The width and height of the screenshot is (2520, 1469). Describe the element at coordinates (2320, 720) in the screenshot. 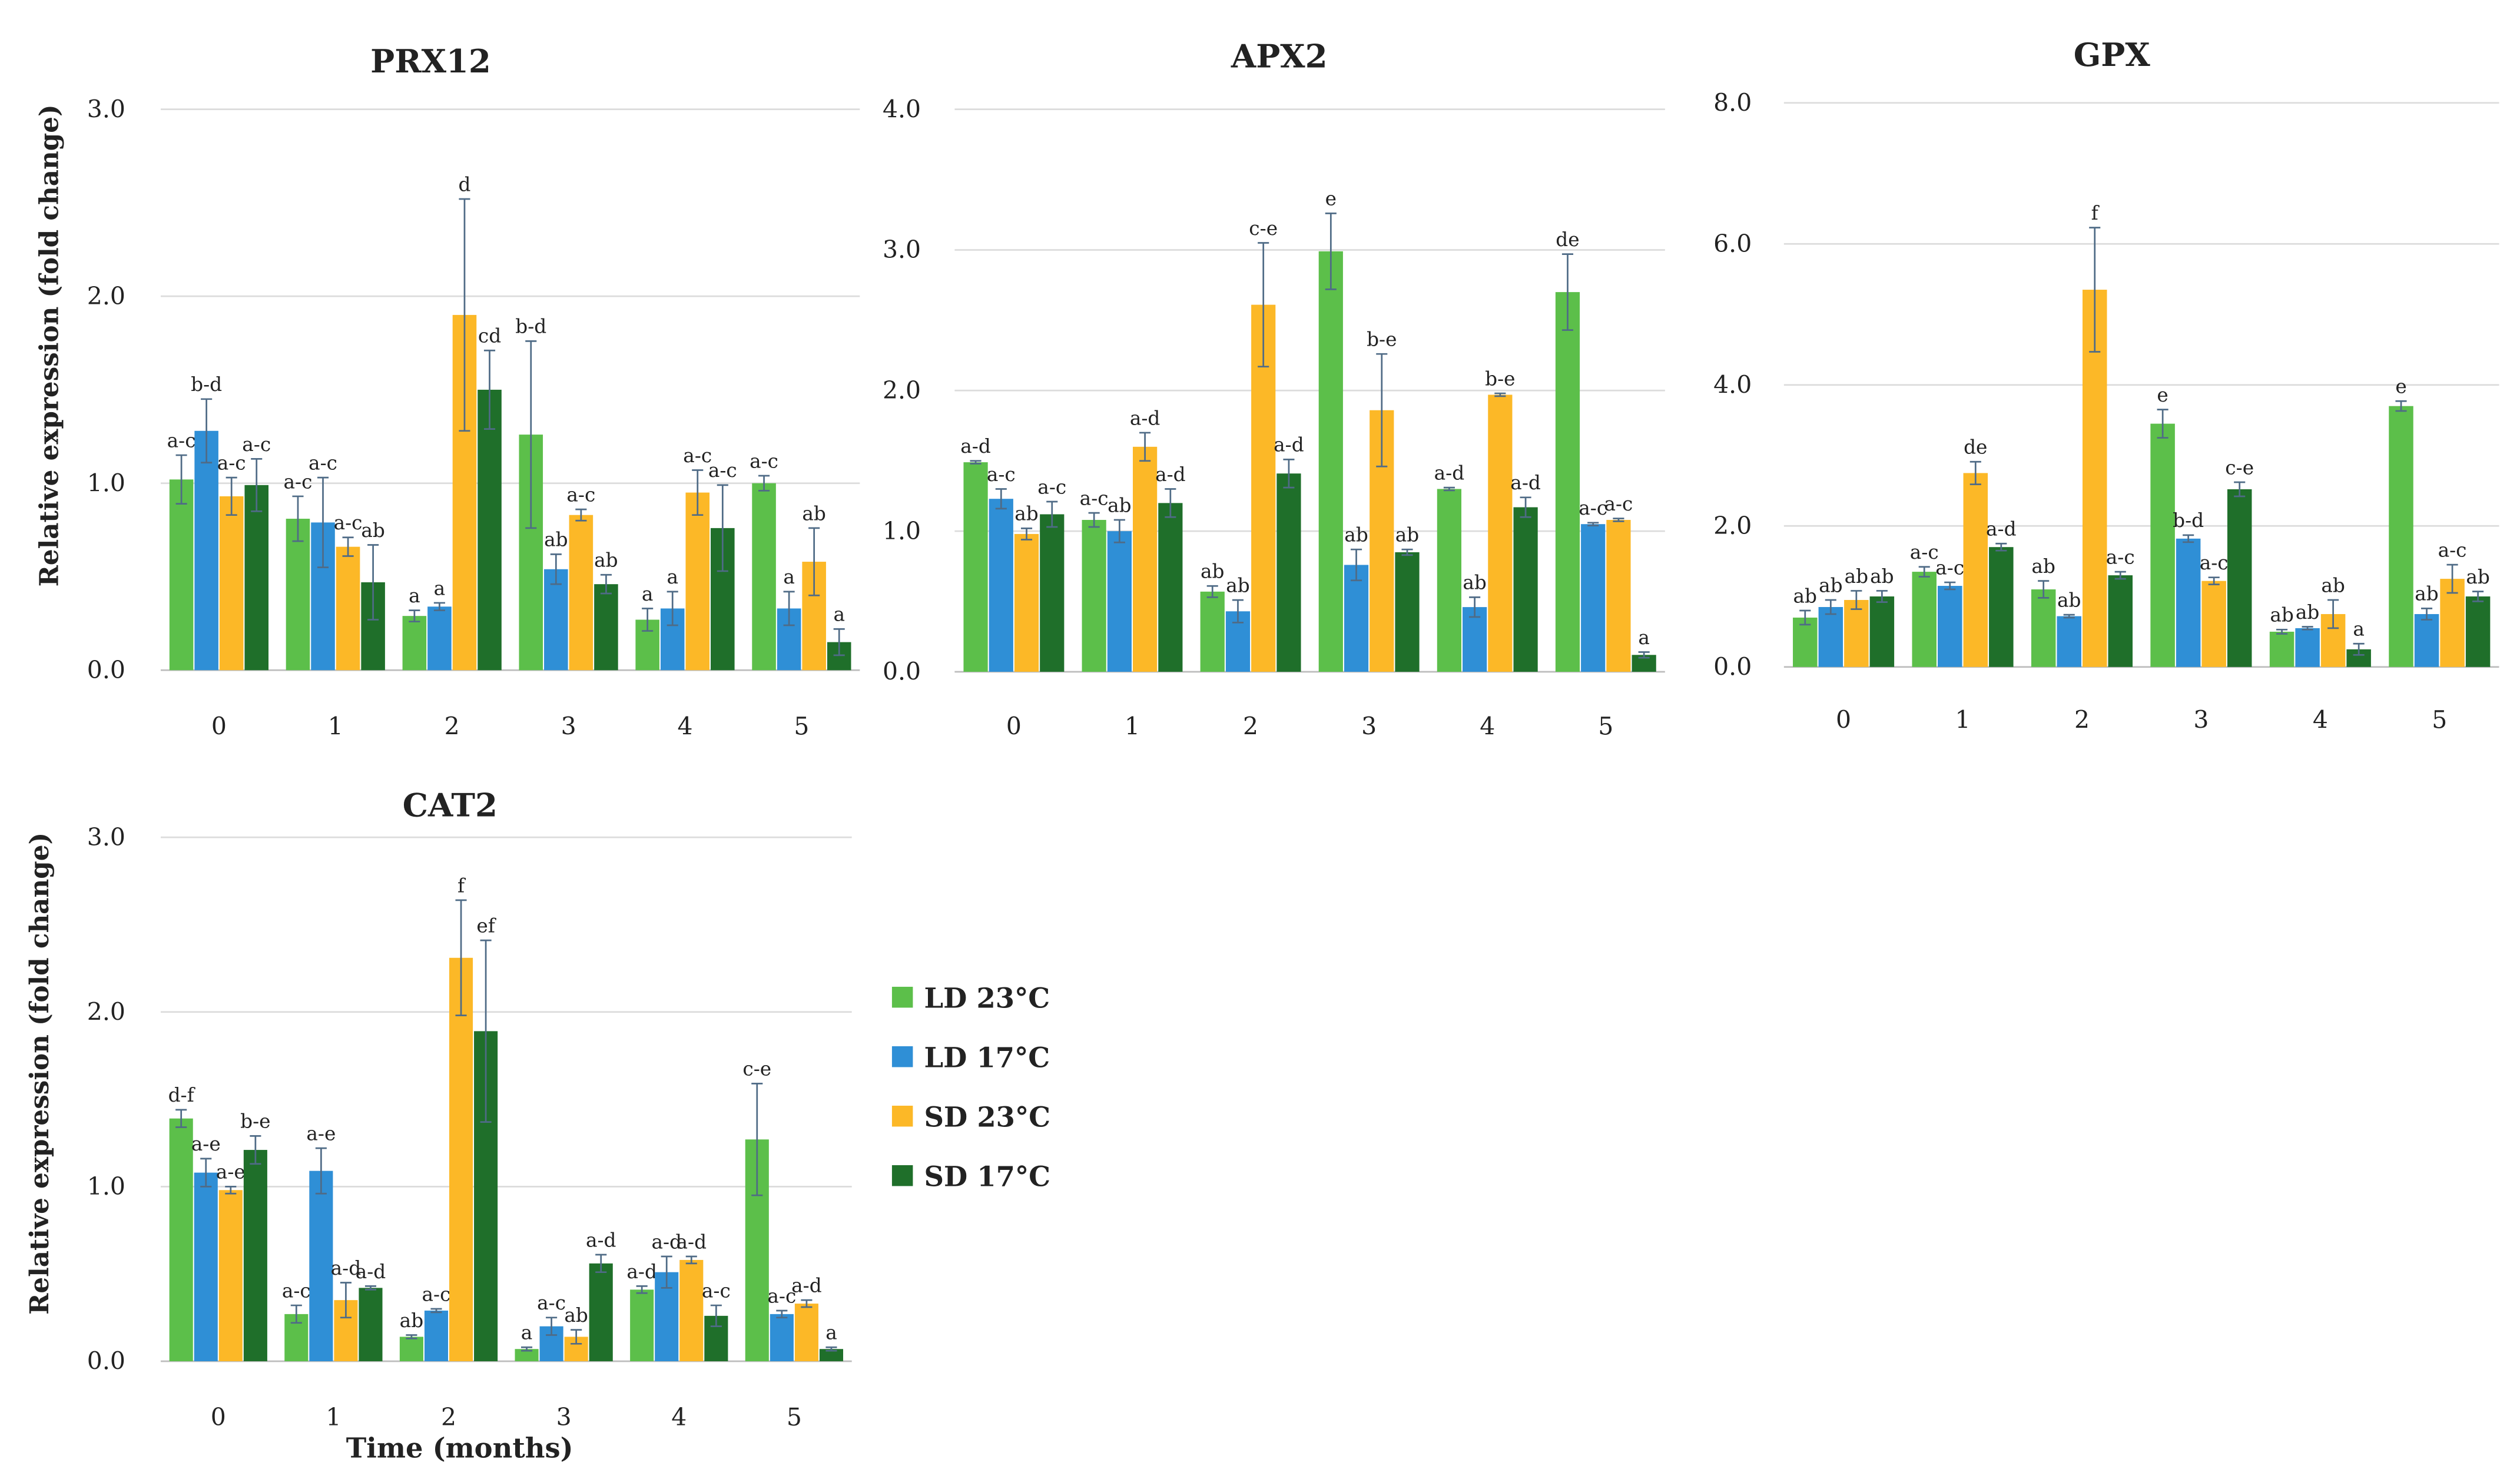

I see `gpx-x-tick-label: 4` at that location.